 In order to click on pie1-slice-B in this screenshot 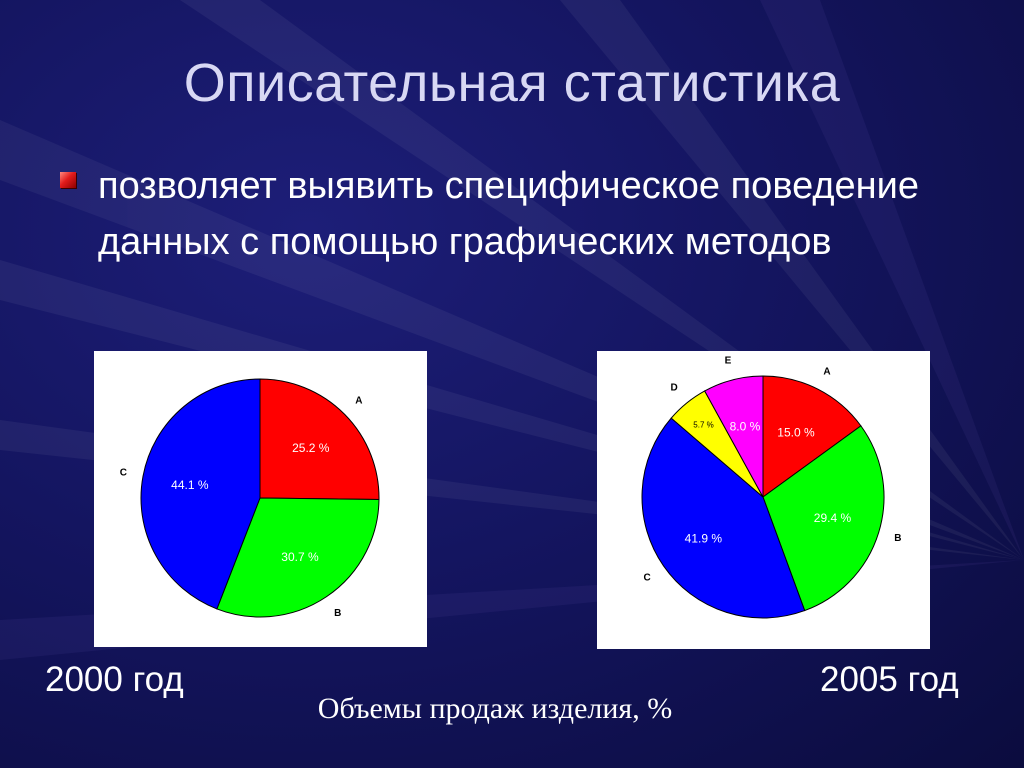, I will do `click(298, 557)`.